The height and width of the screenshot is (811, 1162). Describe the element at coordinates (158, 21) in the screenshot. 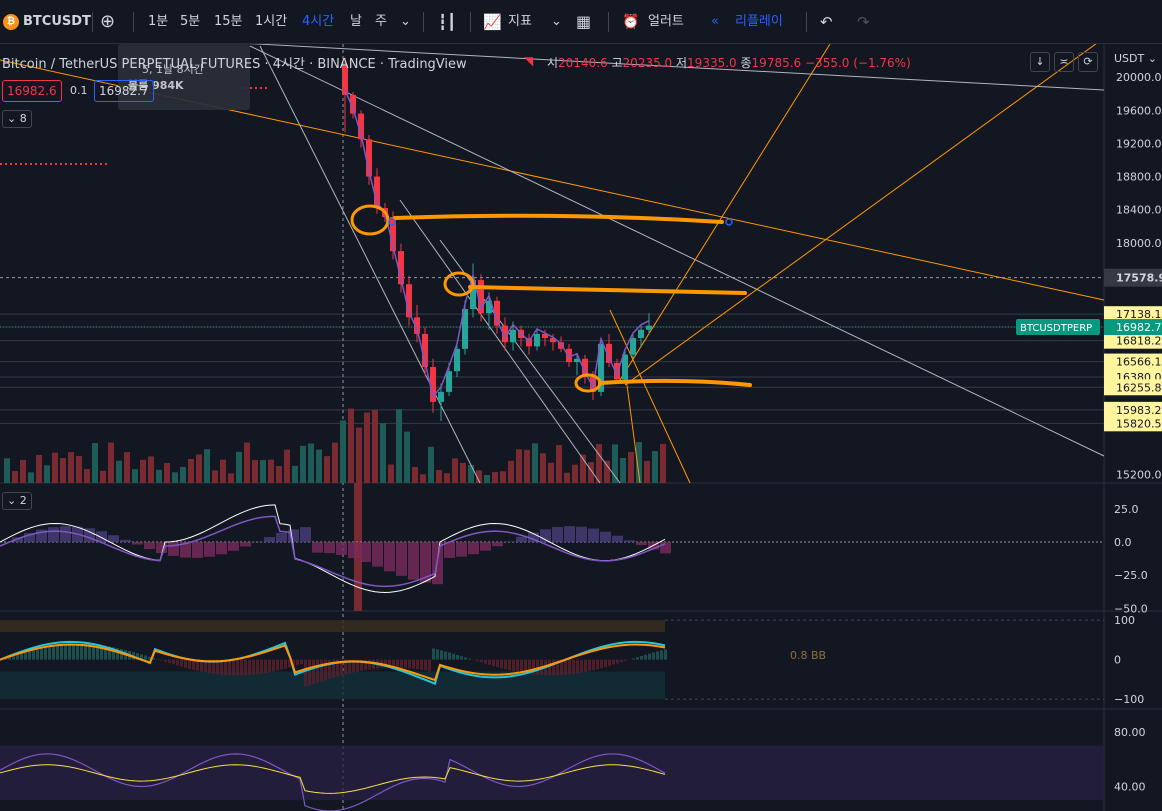

I see `interval-1m: 1분` at that location.